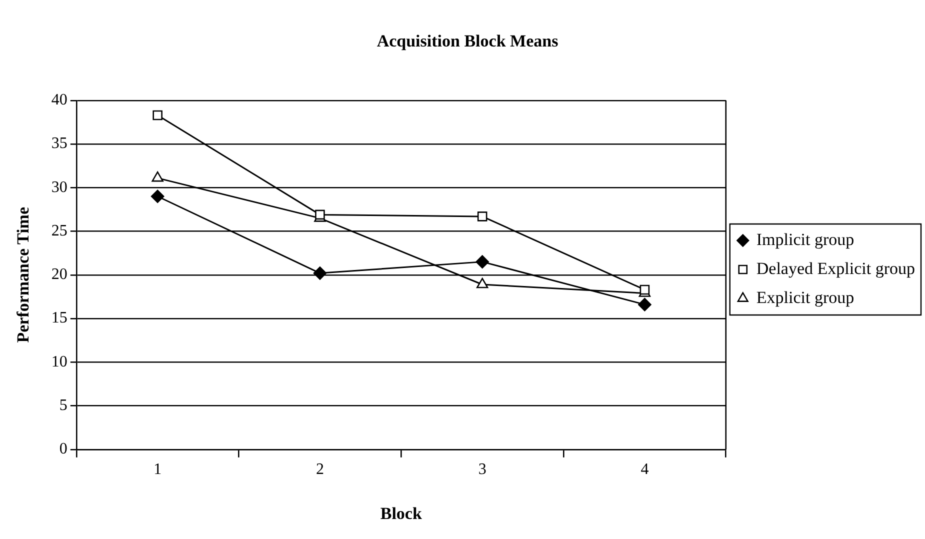  What do you see at coordinates (401, 514) in the screenshot?
I see `x-axis-title: Block` at bounding box center [401, 514].